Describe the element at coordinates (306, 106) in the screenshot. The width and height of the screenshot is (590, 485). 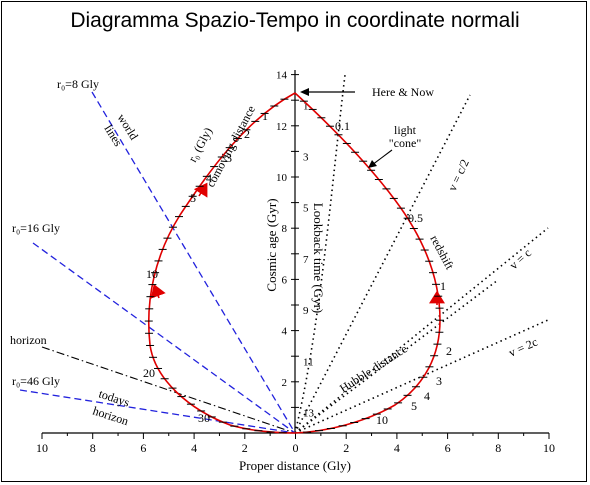
I see `lookback-tick-label: 1` at that location.